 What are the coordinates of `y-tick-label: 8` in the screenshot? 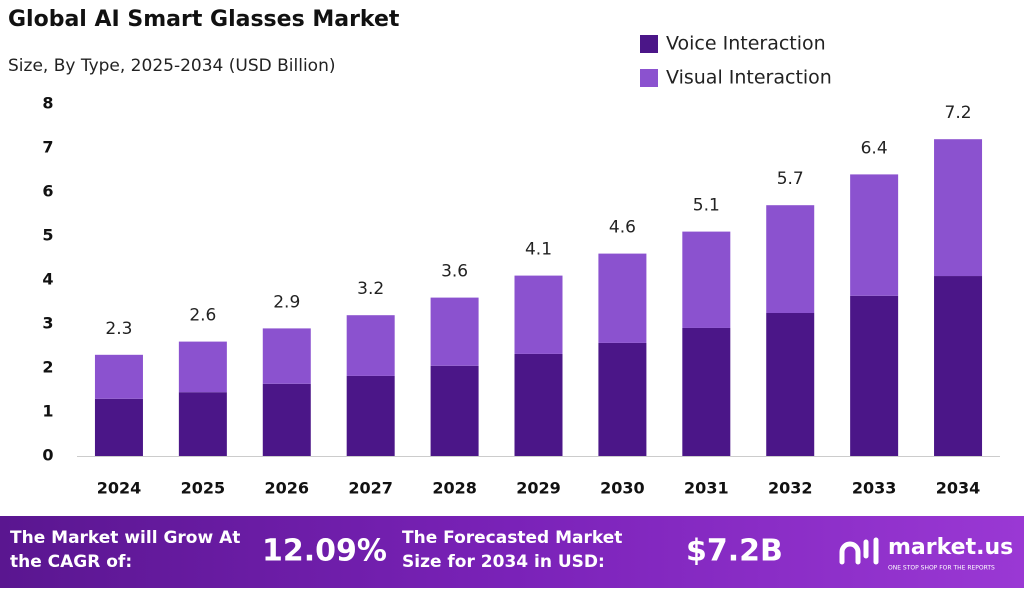 It's located at (47, 103).